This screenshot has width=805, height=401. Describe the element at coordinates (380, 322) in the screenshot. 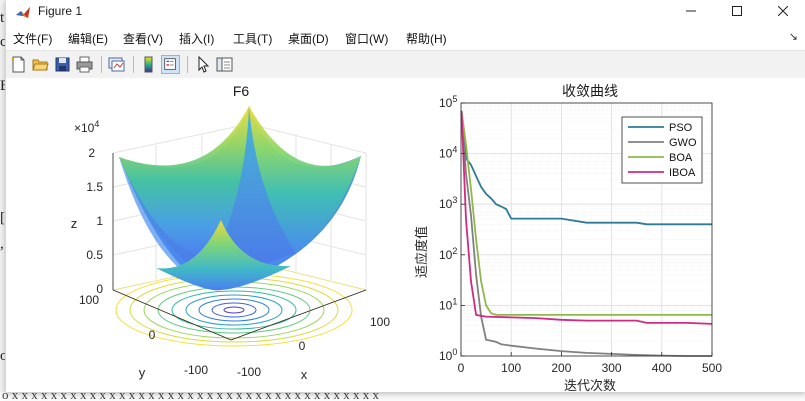

I see `x-tick-label: 100` at that location.